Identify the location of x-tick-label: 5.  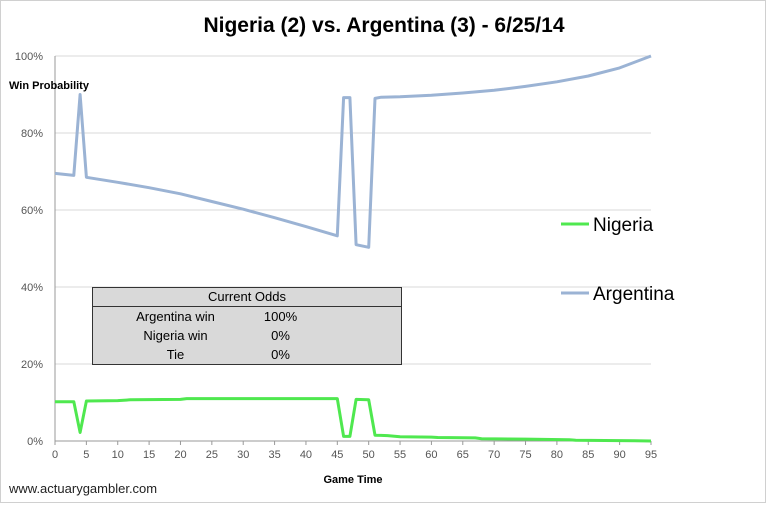
(86, 455).